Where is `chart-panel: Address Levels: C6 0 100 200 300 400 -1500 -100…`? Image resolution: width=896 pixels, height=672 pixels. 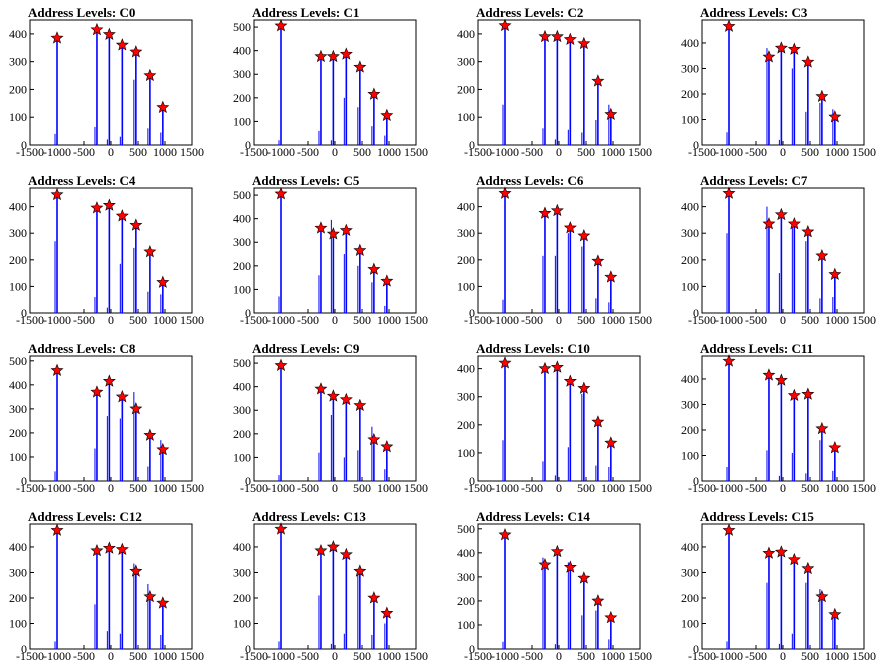
chart-panel: Address Levels: C6 0 100 200 300 400 -1500 -100… is located at coordinates (554, 250).